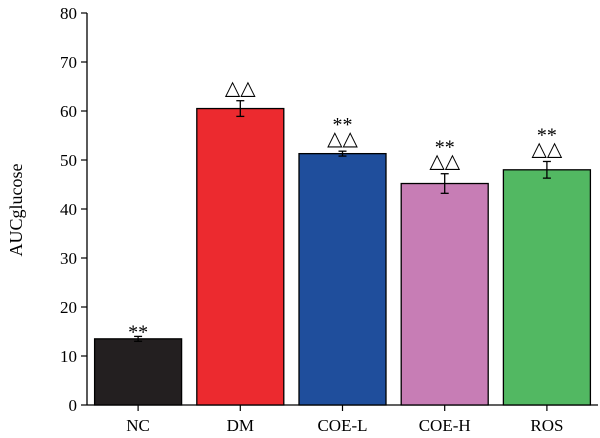 The image size is (600, 438). Describe the element at coordinates (547, 287) in the screenshot. I see `bar-ros` at that location.